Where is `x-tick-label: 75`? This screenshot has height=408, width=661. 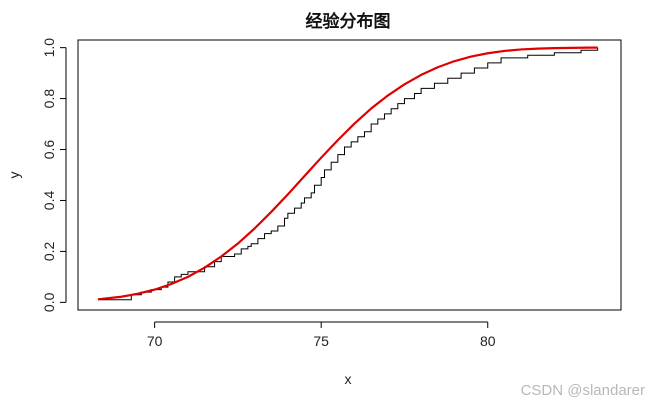
x-tick-label: 75 is located at coordinates (321, 341).